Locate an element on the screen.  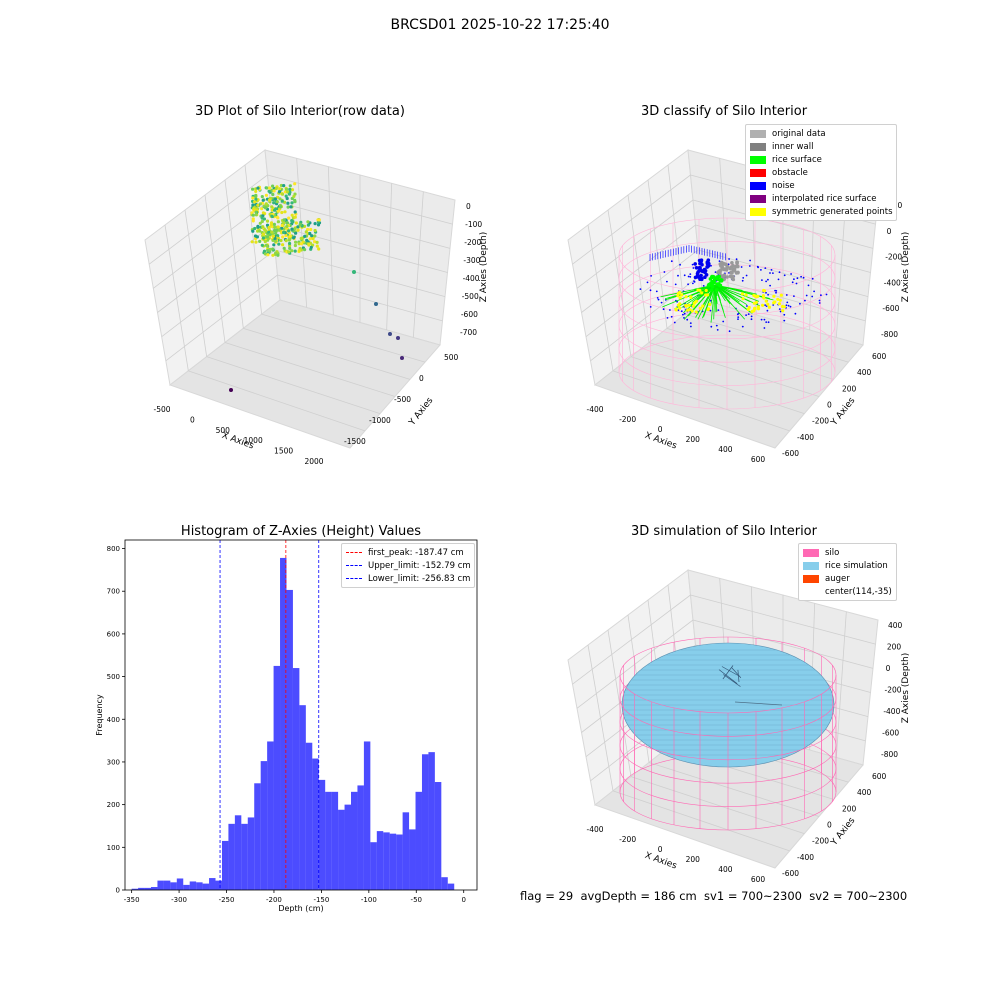
legend-label: obstacle is located at coordinates (790, 172).